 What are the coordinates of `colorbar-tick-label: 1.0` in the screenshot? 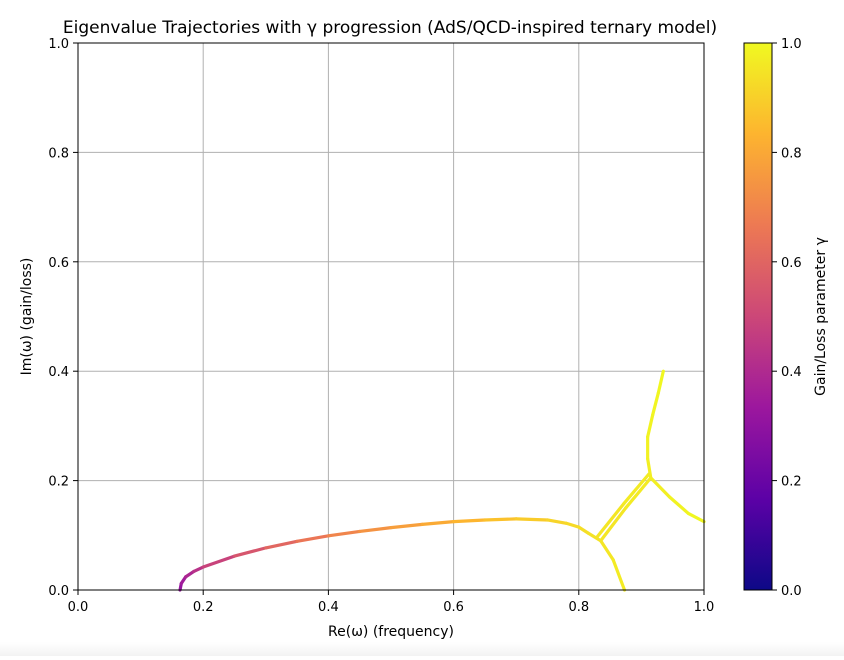 It's located at (791, 44).